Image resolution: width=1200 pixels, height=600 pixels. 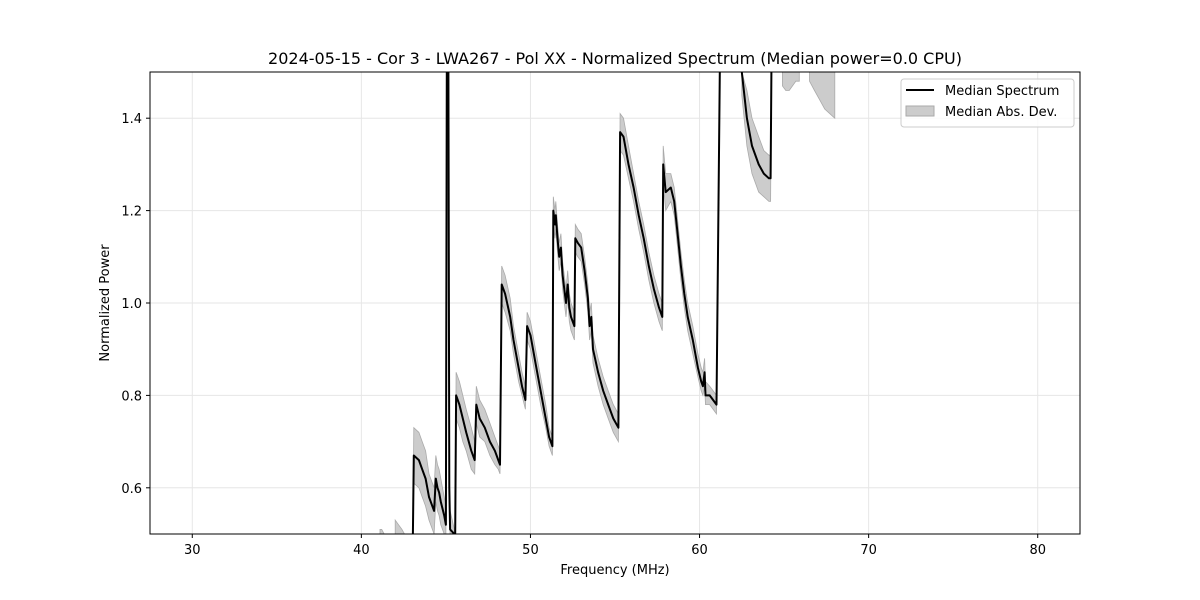 I want to click on x-tick-label: 50, so click(x=530, y=550).